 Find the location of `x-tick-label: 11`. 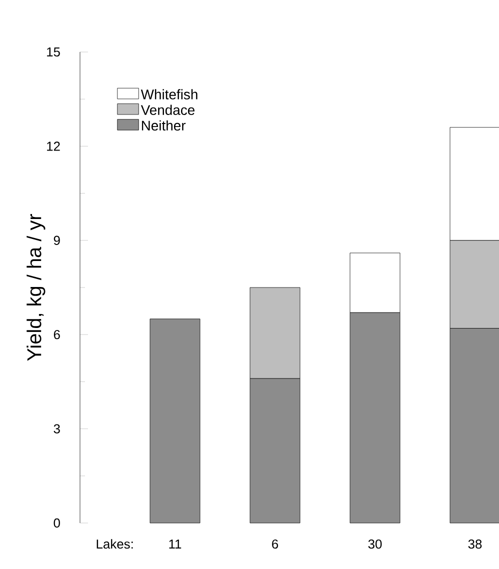

x-tick-label: 11 is located at coordinates (175, 544).